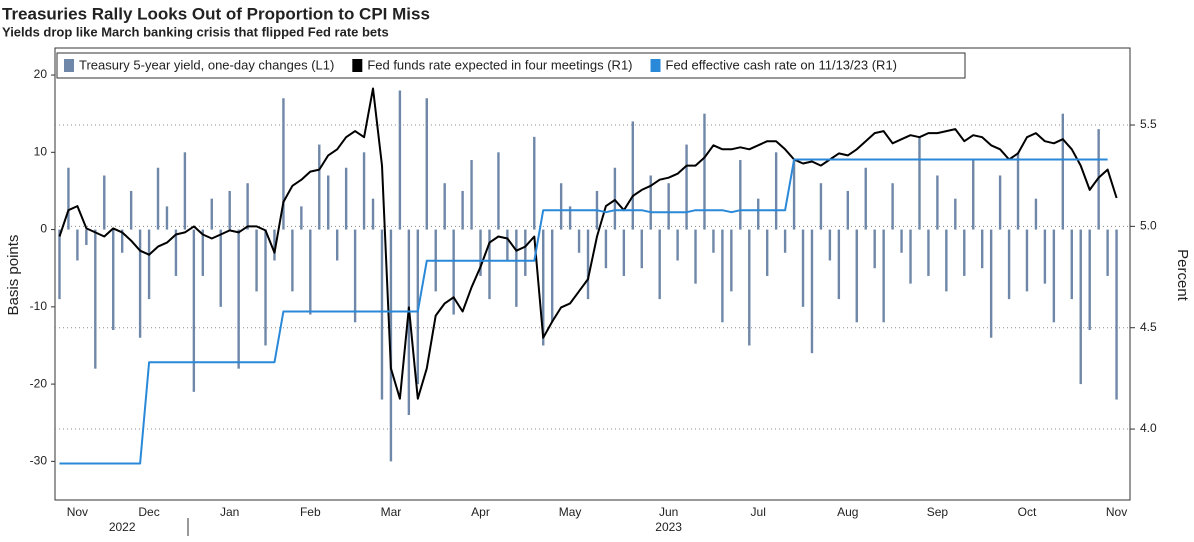 The width and height of the screenshot is (1194, 542). I want to click on x-tick-label: Dec, so click(148, 512).